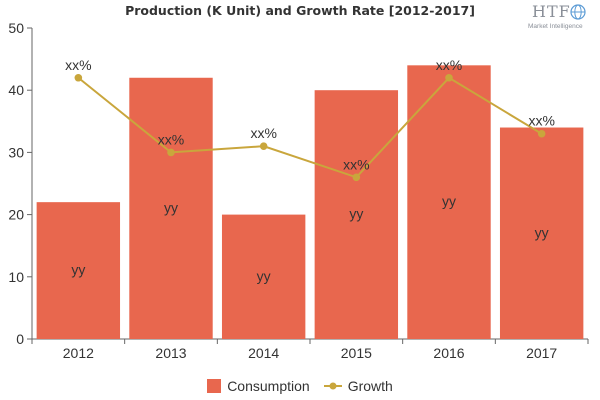 This screenshot has width=600, height=400. Describe the element at coordinates (541, 353) in the screenshot. I see `x-tick-label: 2017` at that location.